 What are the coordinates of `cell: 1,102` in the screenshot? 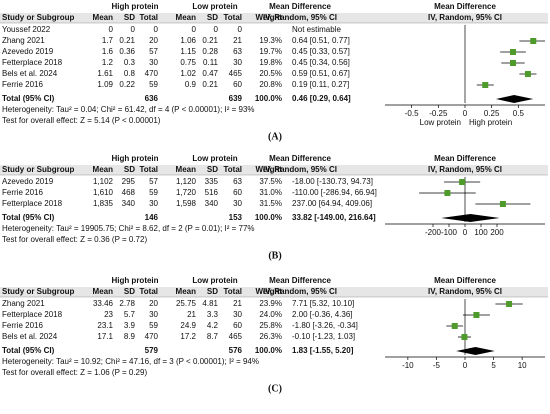 It's located at (103, 181).